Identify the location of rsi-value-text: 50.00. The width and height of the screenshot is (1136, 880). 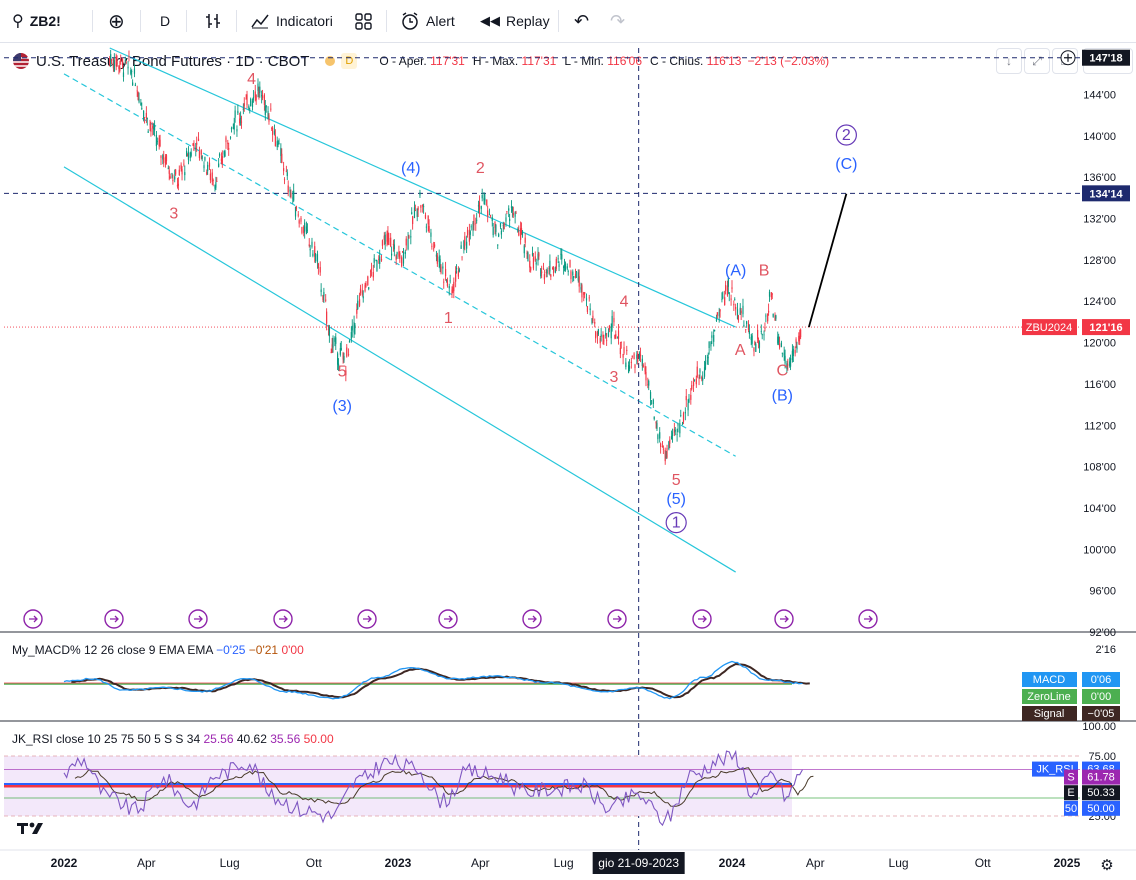
(1101, 809).